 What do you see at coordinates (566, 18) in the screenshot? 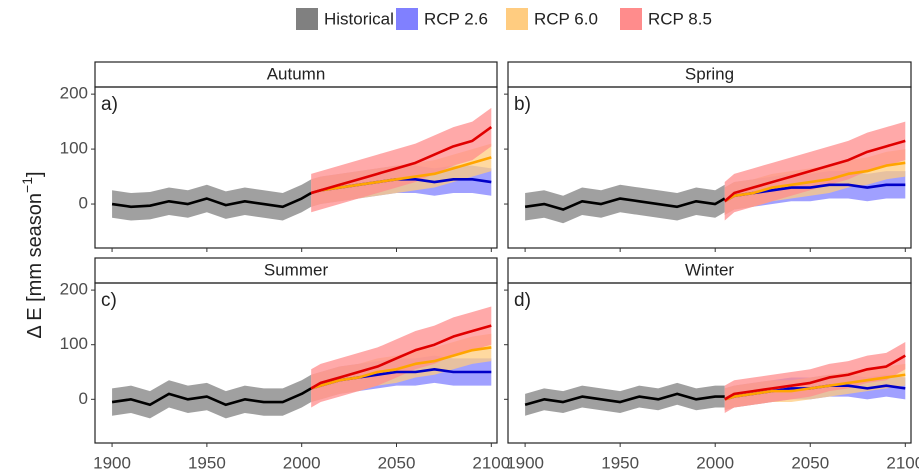
I see `legend-label: RCP 6.0` at bounding box center [566, 18].